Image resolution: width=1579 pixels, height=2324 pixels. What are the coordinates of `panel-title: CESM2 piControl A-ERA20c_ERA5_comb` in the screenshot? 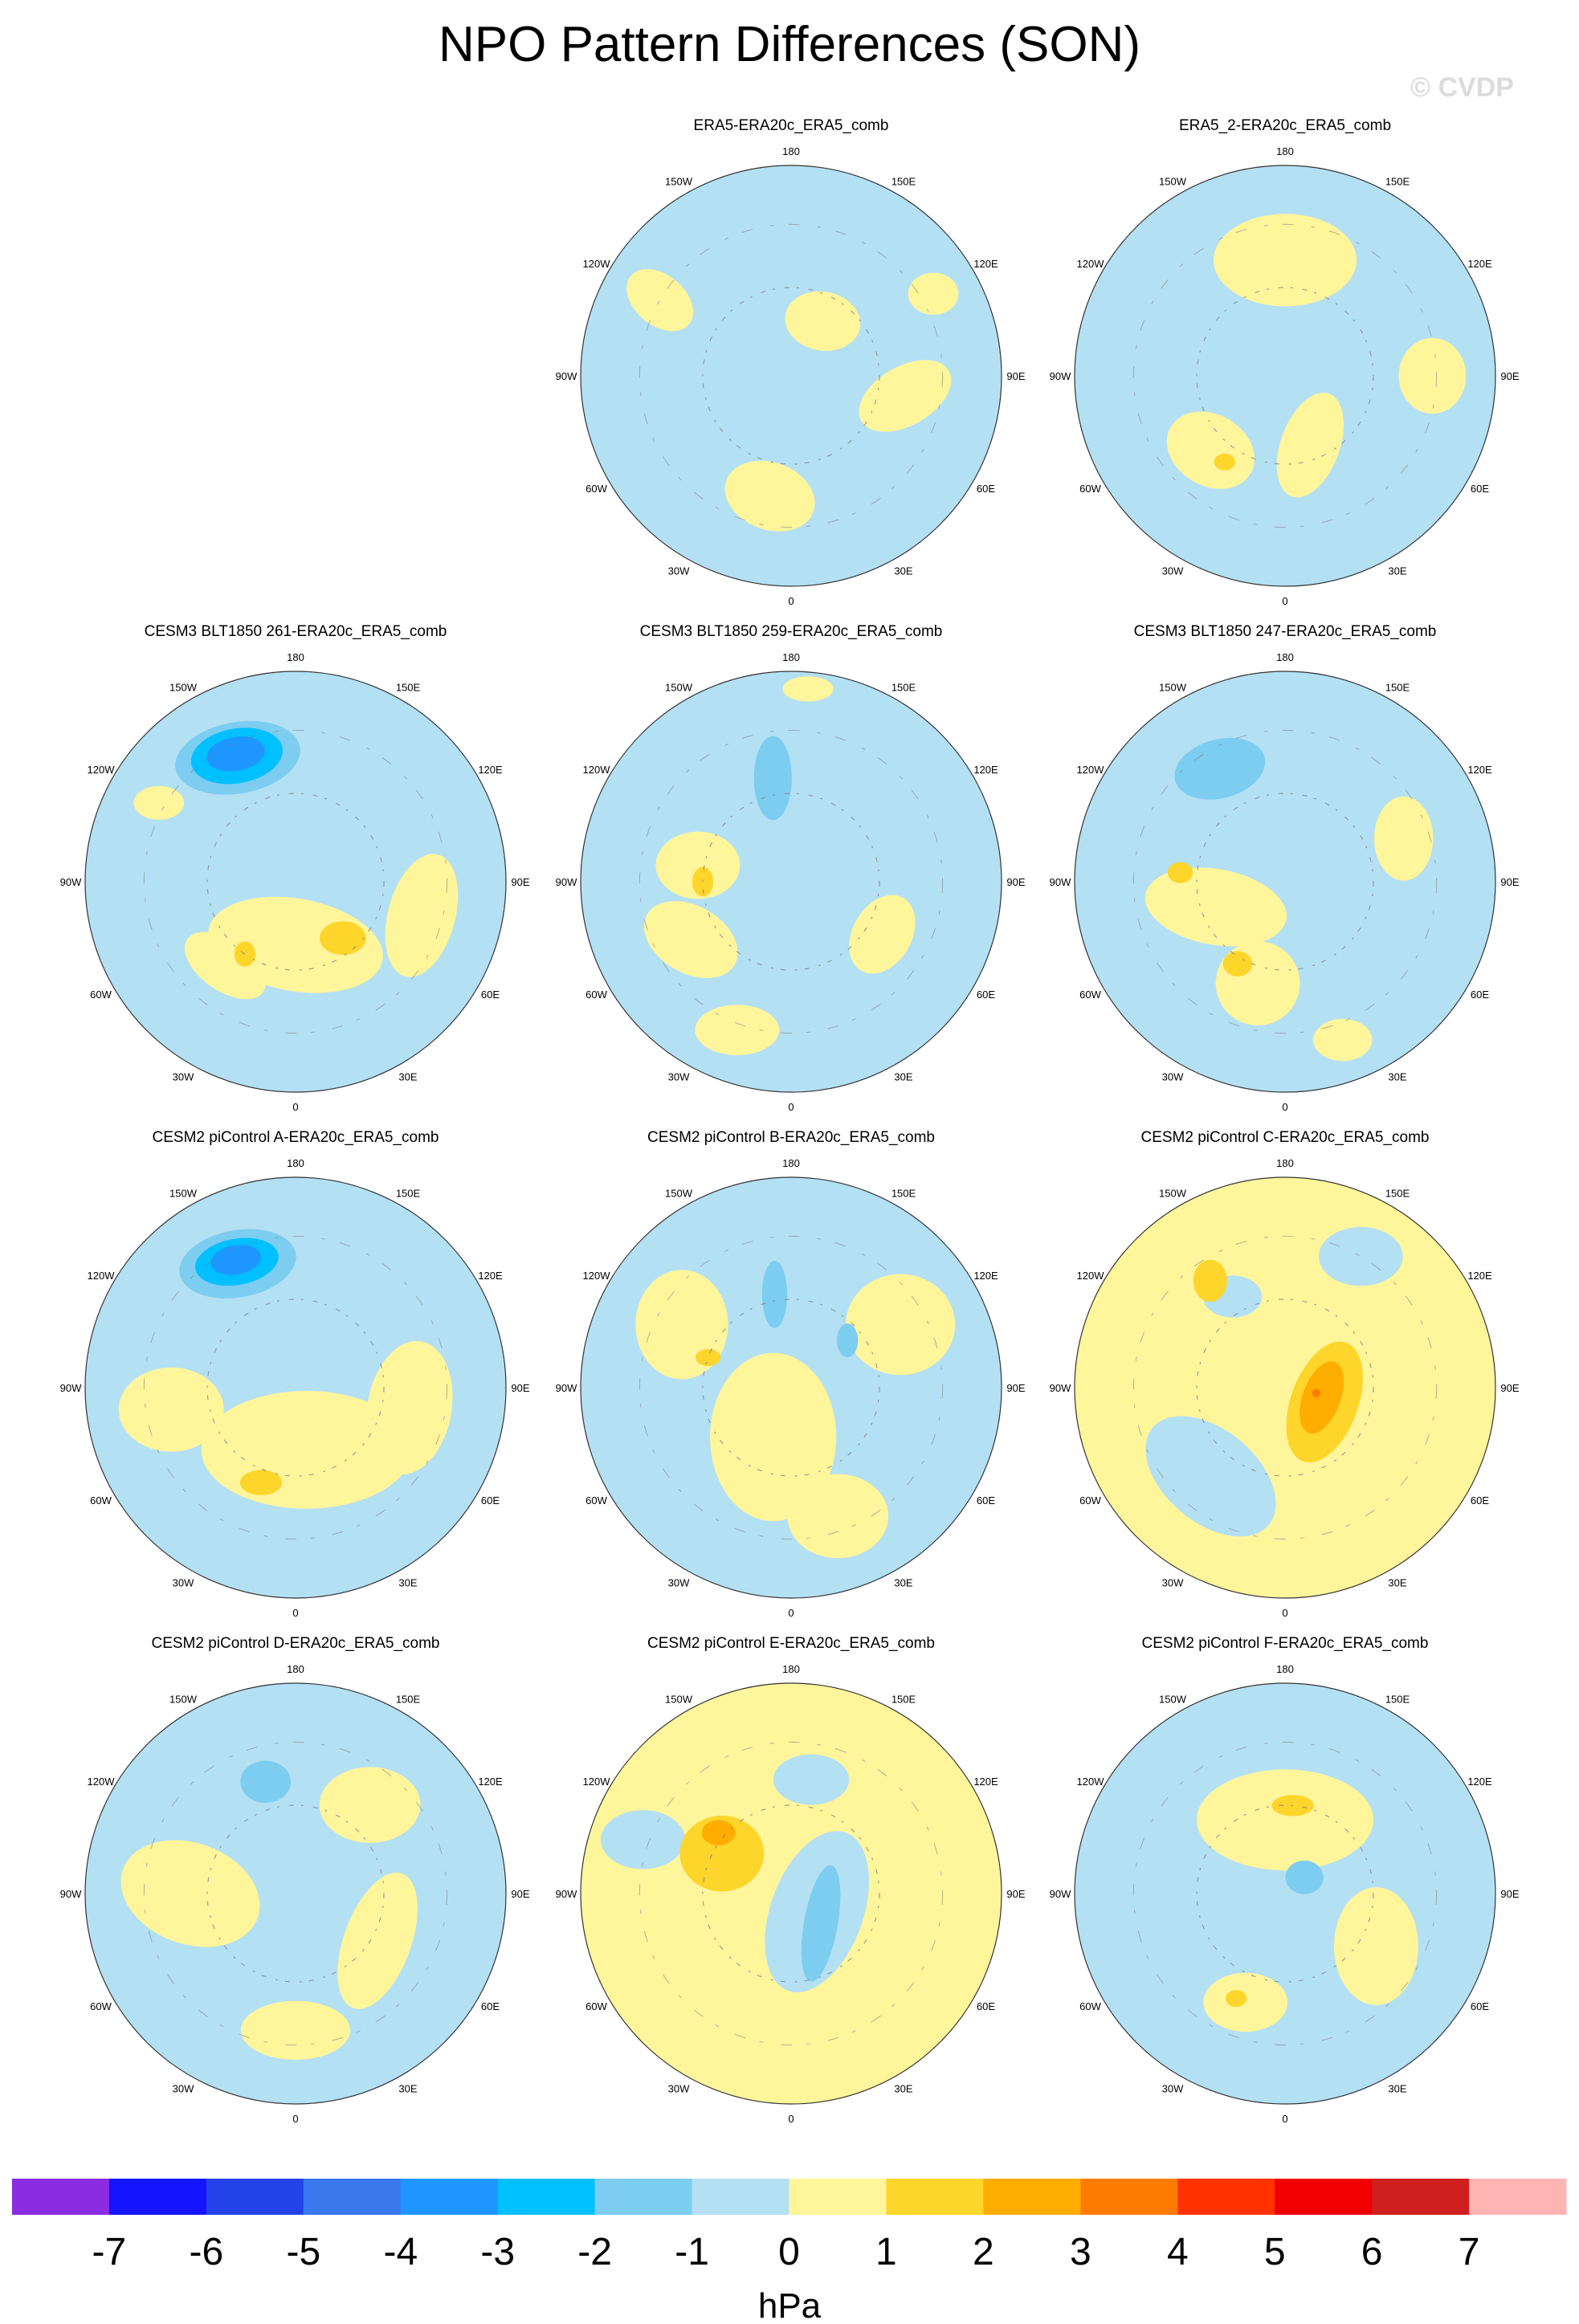 It's located at (296, 1138).